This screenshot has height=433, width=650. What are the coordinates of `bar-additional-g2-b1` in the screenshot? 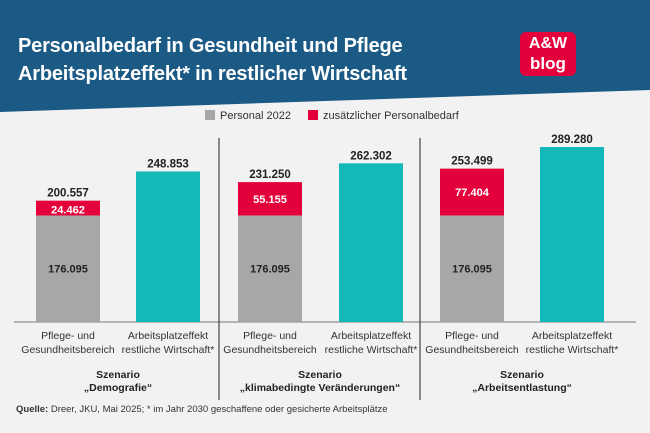 It's located at (270, 199).